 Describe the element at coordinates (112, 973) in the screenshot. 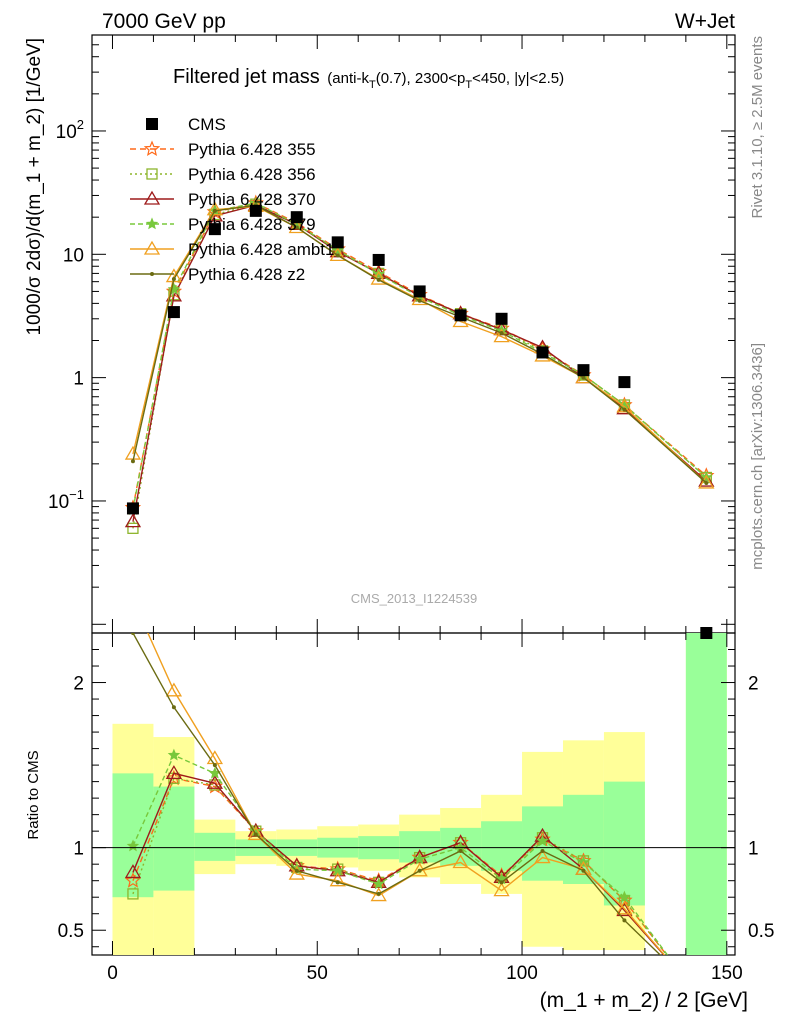

I see `x-tick-label: 0` at that location.